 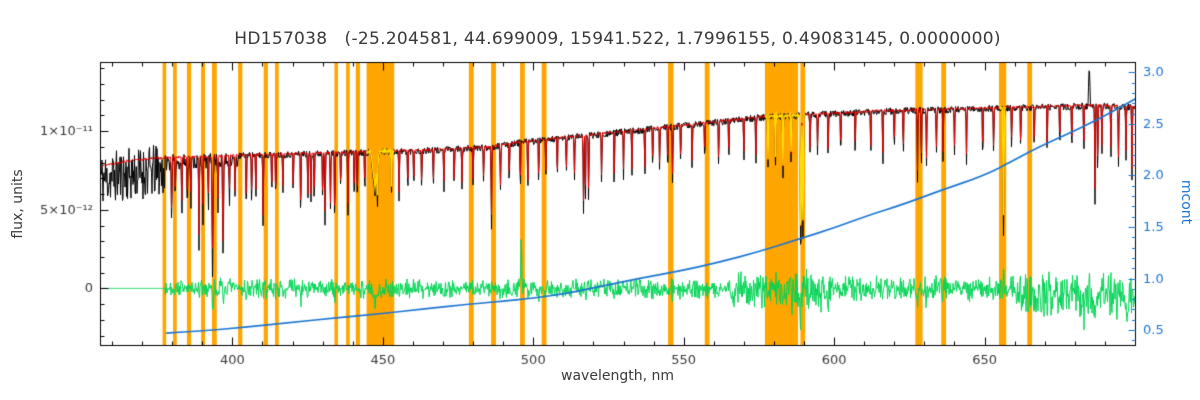 What do you see at coordinates (617, 376) in the screenshot?
I see `x-axis-label: wavelength, nm` at bounding box center [617, 376].